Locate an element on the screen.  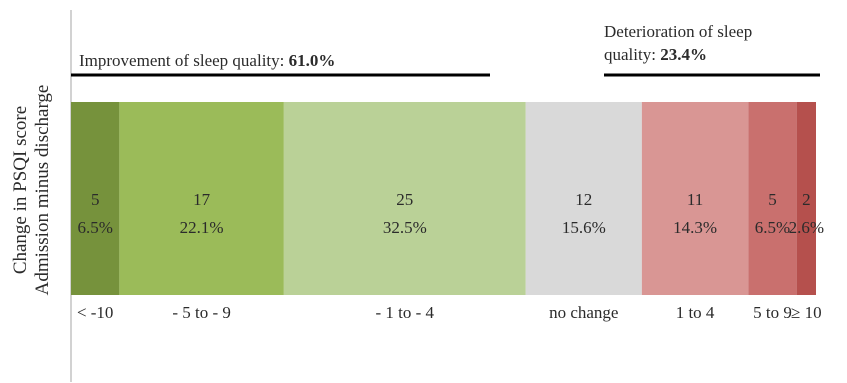
bar-count-label: 25 is located at coordinates (404, 199).